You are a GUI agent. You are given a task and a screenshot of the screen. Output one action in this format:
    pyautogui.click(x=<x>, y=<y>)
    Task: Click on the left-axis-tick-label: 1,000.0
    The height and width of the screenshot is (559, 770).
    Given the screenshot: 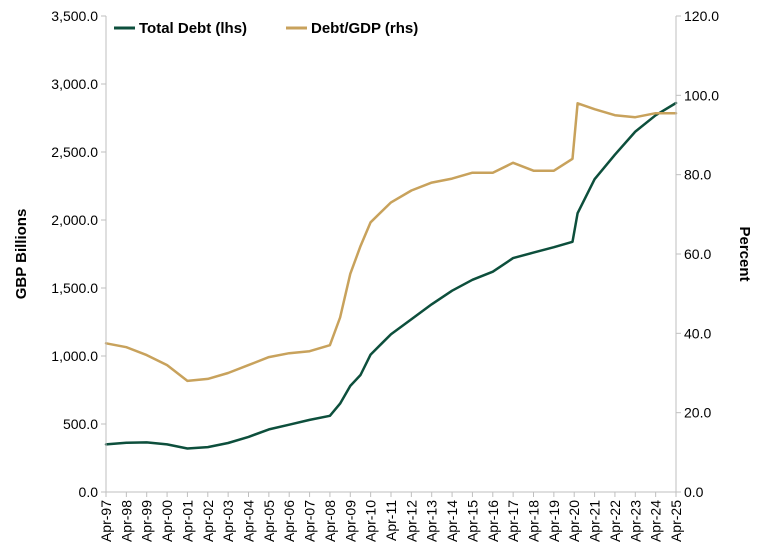 What is the action you would take?
    pyautogui.click(x=74, y=356)
    